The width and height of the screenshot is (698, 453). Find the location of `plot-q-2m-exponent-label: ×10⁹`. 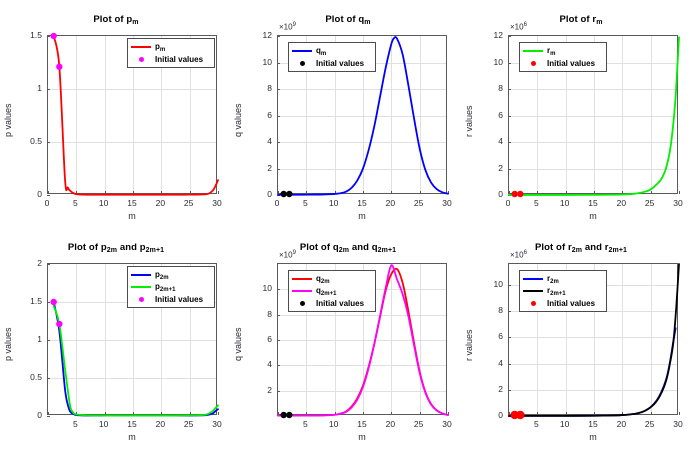

plot-q-2m-exponent-label: ×10⁹ is located at coordinates (287, 255).